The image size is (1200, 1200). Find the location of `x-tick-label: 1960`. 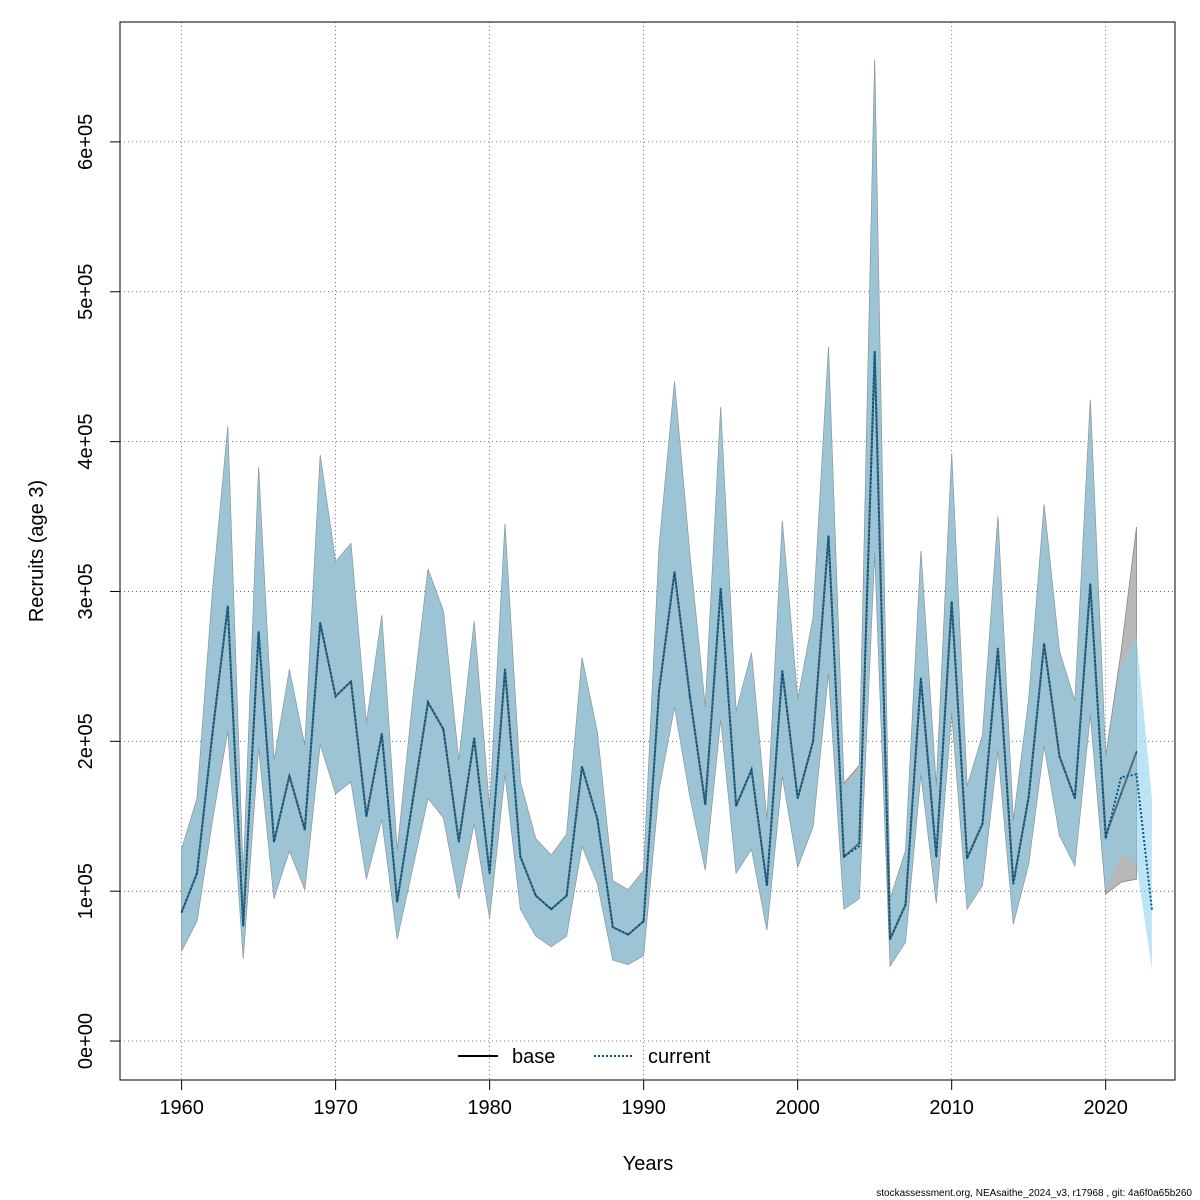

x-tick-label: 1960 is located at coordinates (181, 1108).